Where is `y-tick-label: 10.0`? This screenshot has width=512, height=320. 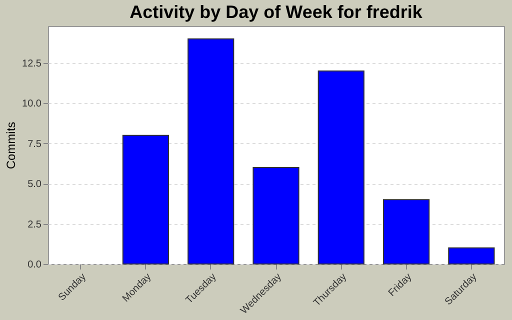 y-tick-label: 10.0 is located at coordinates (32, 104).